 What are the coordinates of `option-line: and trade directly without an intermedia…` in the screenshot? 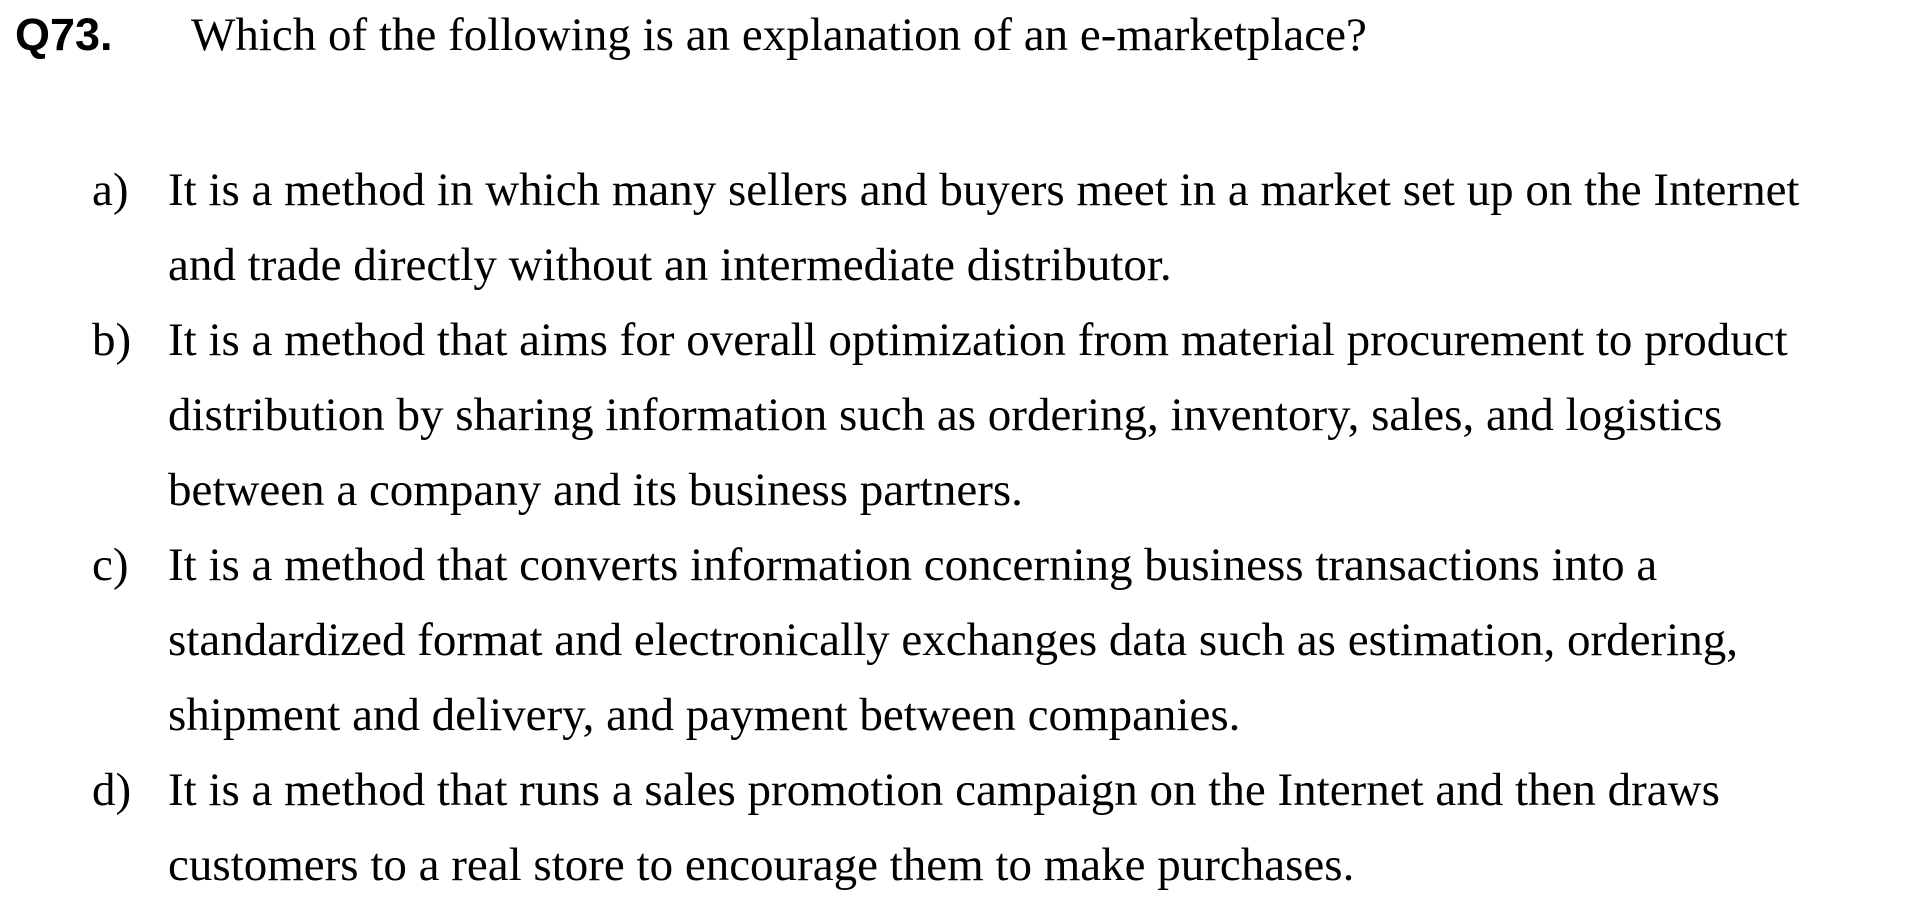 It's located at (670, 265).